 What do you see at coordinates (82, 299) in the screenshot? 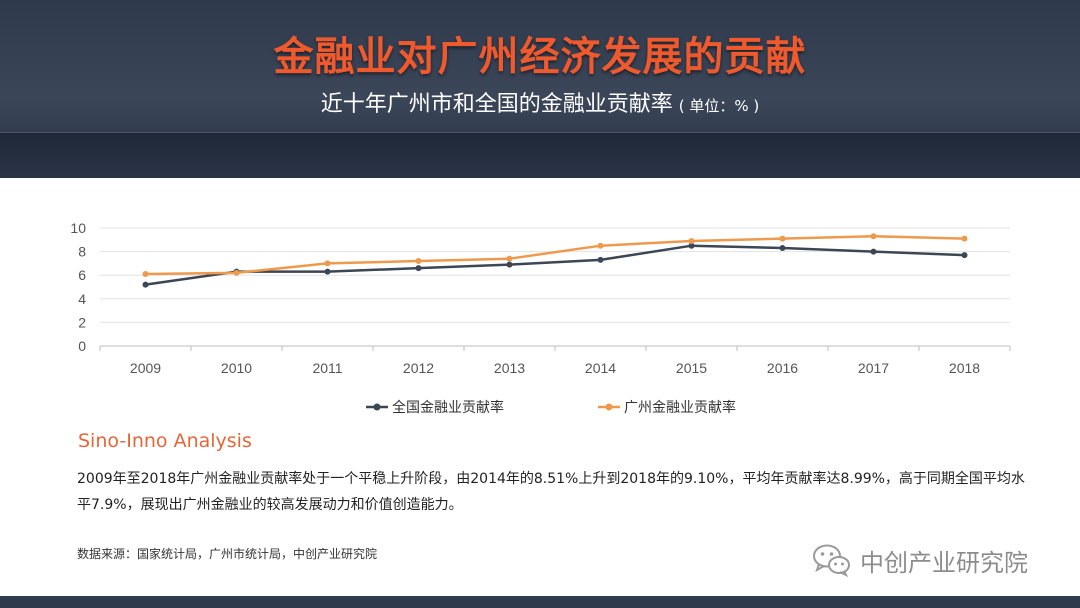
I see `y-tick-label: 4` at bounding box center [82, 299].